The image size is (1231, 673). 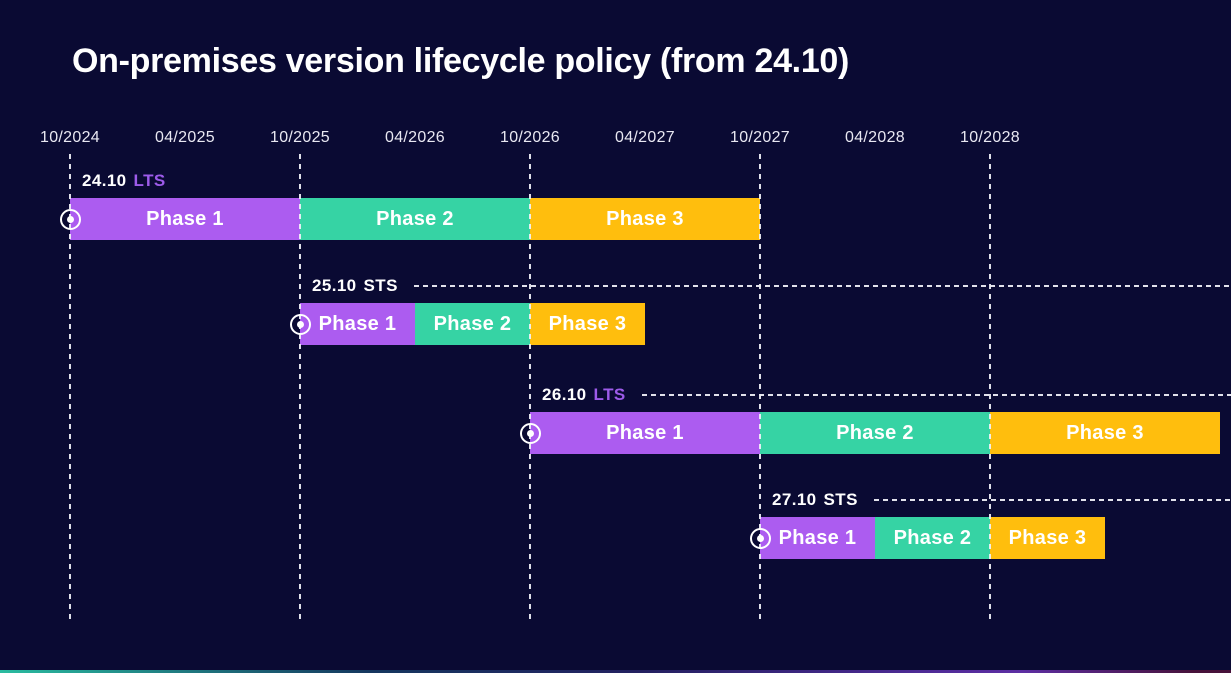 I want to click on gridline-10-2025, so click(x=300, y=387).